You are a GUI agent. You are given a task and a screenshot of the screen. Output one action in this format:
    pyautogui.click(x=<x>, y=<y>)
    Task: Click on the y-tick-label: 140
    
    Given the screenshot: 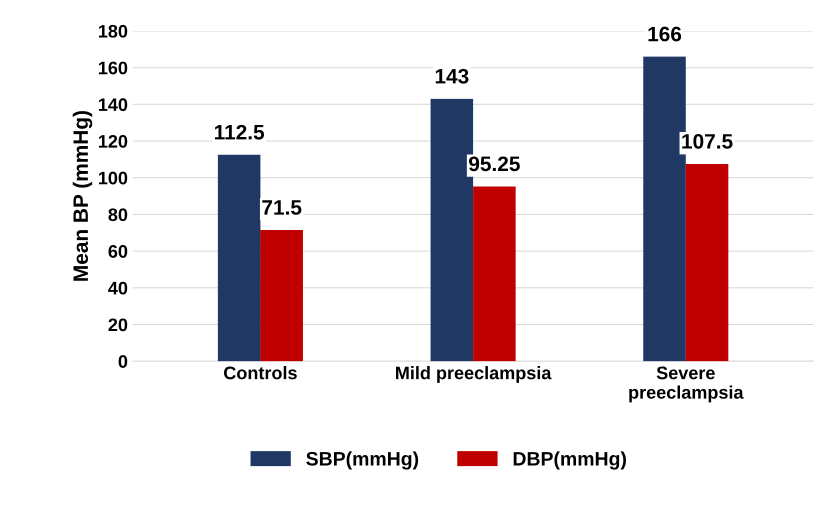 What is the action you would take?
    pyautogui.click(x=113, y=105)
    